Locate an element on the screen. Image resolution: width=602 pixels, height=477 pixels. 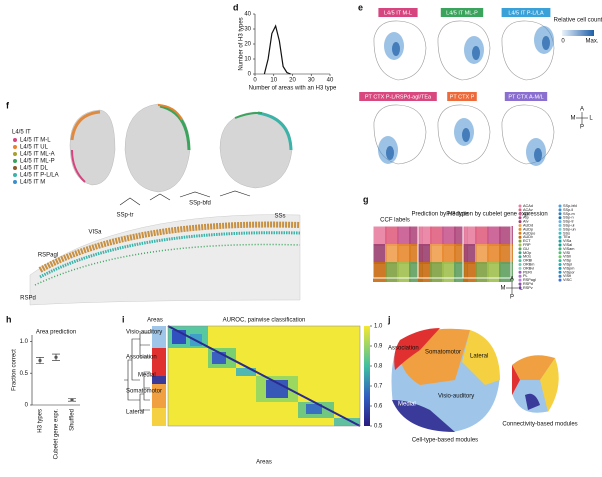
map-title: Prediction by H3 type is located at coordinates (440, 215).